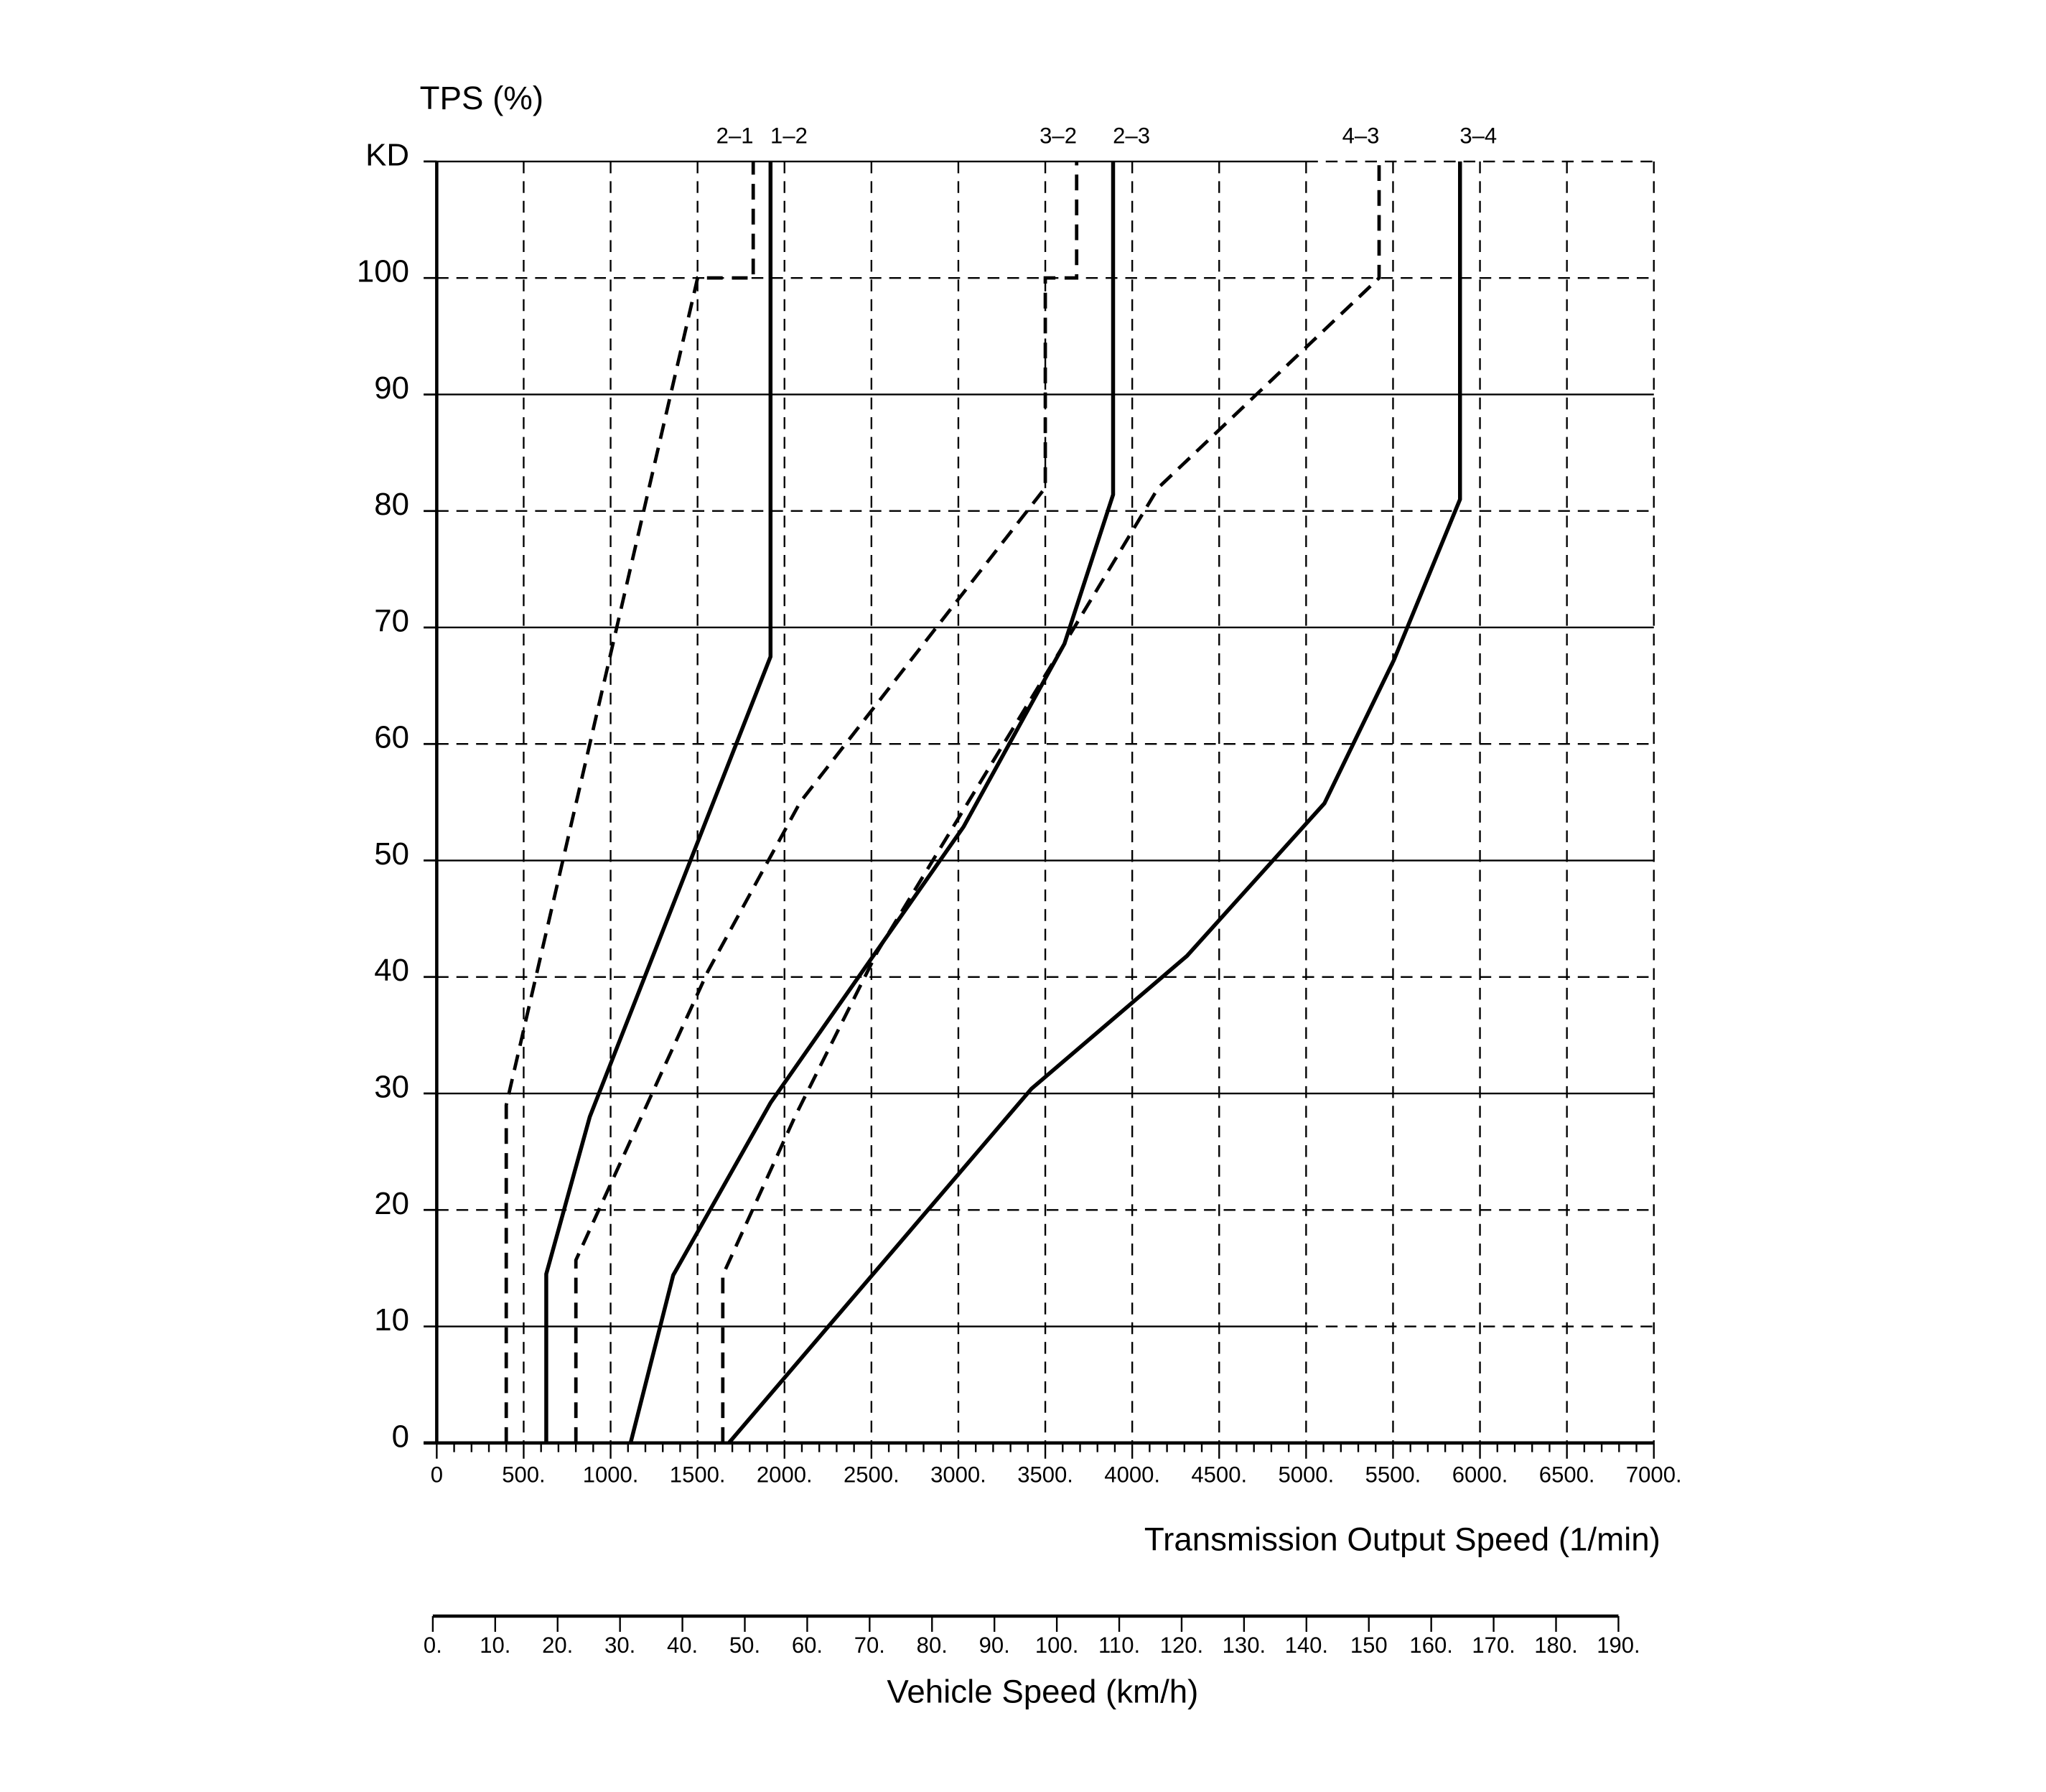 Image resolution: width=2046 pixels, height=1792 pixels. I want to click on x-tick-label: 4500., so click(1219, 1475).